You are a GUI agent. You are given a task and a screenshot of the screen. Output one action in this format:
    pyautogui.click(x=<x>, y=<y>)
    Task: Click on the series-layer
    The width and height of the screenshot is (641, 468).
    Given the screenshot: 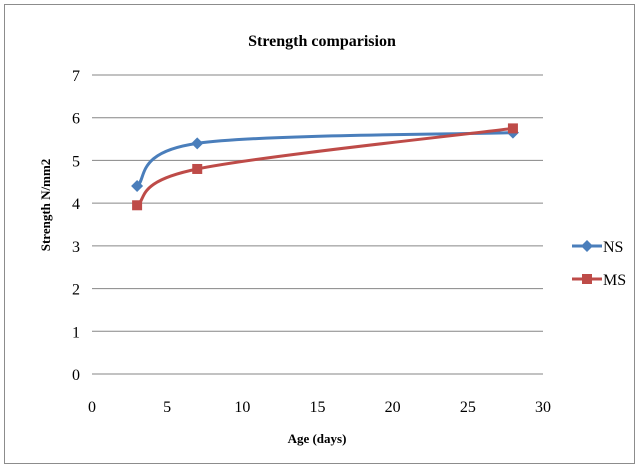 What is the action you would take?
    pyautogui.click(x=325, y=167)
    